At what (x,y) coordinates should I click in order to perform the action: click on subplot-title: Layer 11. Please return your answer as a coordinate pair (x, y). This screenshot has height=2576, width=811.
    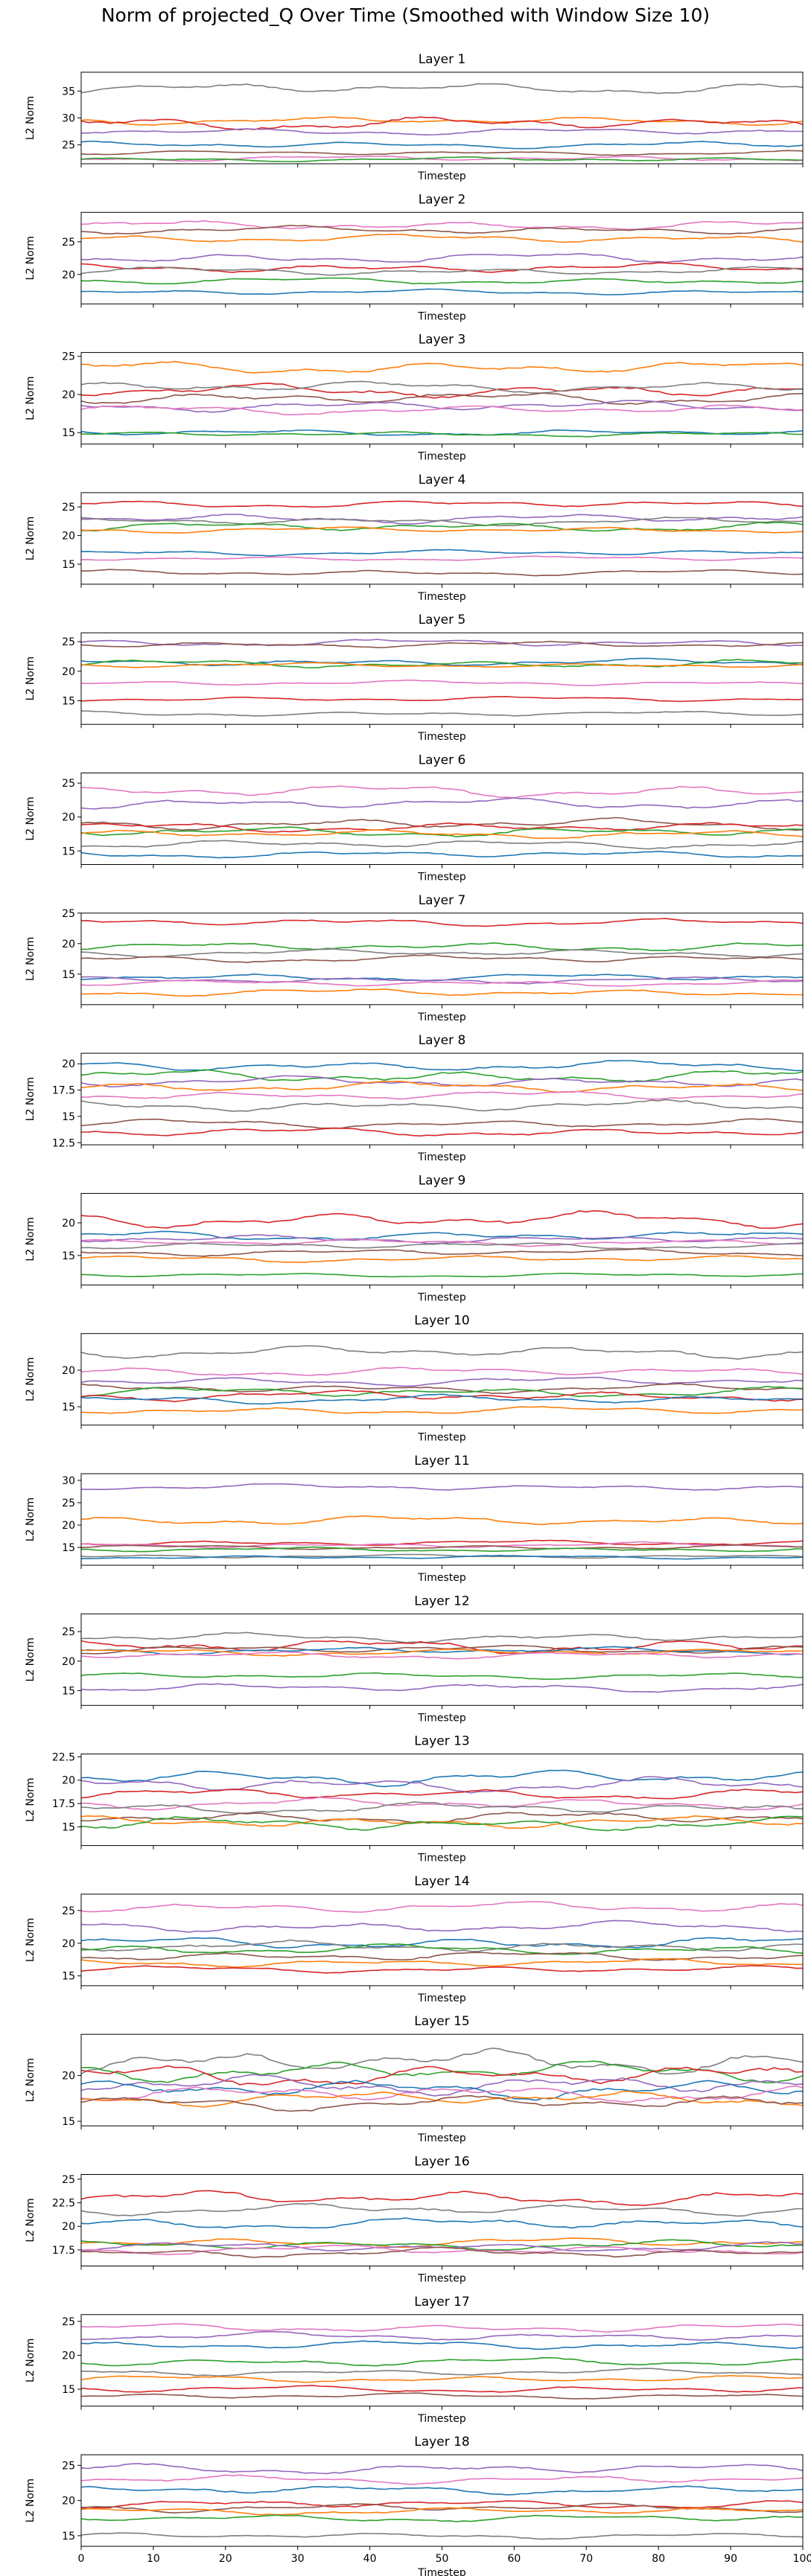
    Looking at the image, I should click on (441, 1461).